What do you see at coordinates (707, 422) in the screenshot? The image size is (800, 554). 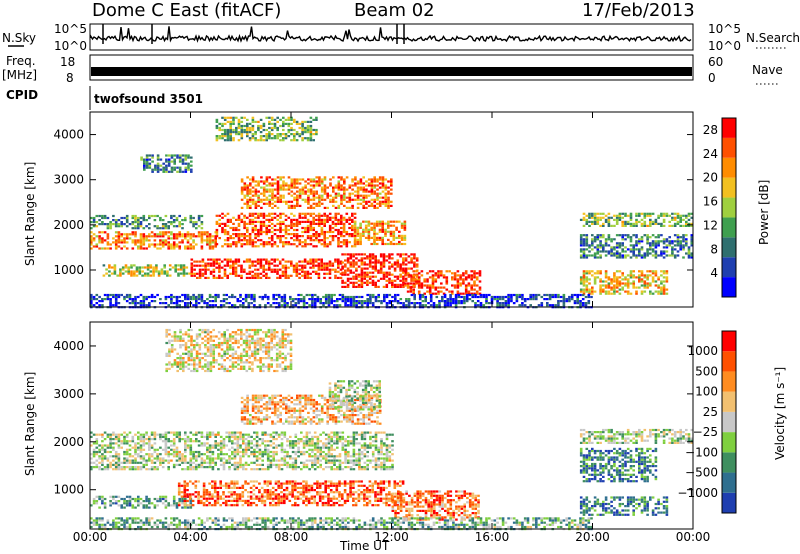 I see `velocity-colorbar: 1000 500 100 25 −25 −100 −500 −1000` at bounding box center [707, 422].